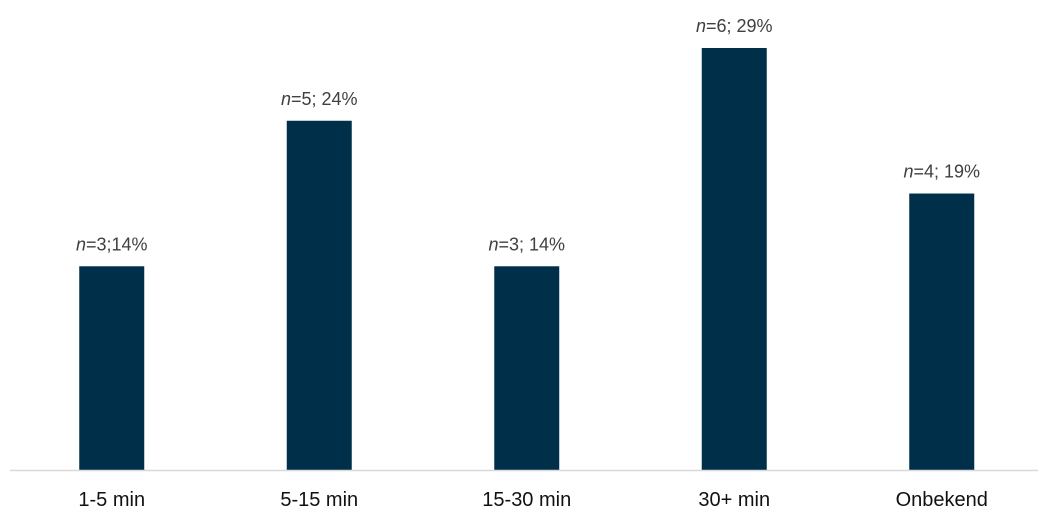 This screenshot has width=1038, height=515. Describe the element at coordinates (117, 244) in the screenshot. I see `data-label-value: =3;14%` at that location.